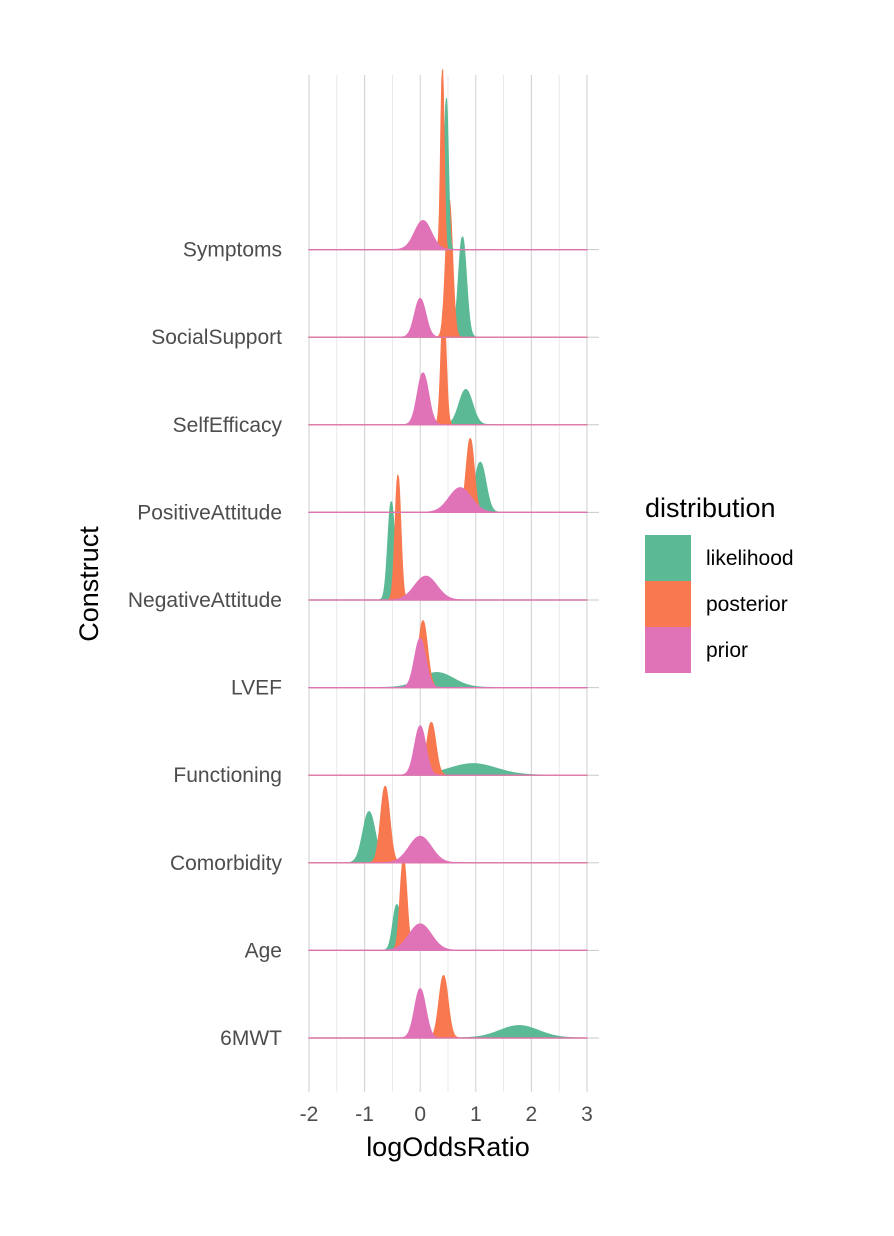 This screenshot has height=1236, width=894. I want to click on x-tick-label: 0, so click(420, 1114).